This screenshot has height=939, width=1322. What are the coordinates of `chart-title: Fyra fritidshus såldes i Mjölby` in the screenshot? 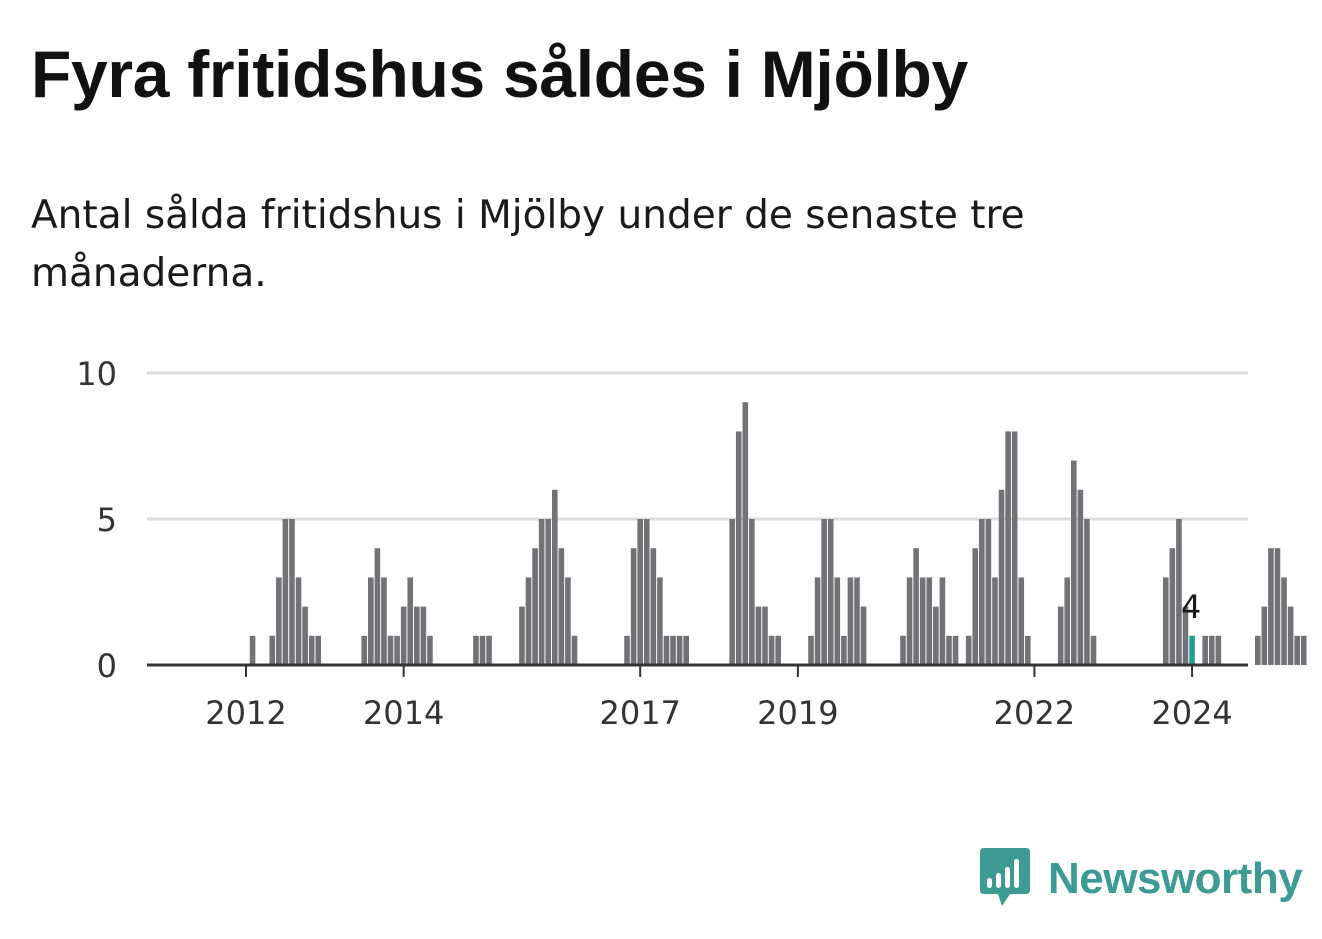 It's located at (499, 74).